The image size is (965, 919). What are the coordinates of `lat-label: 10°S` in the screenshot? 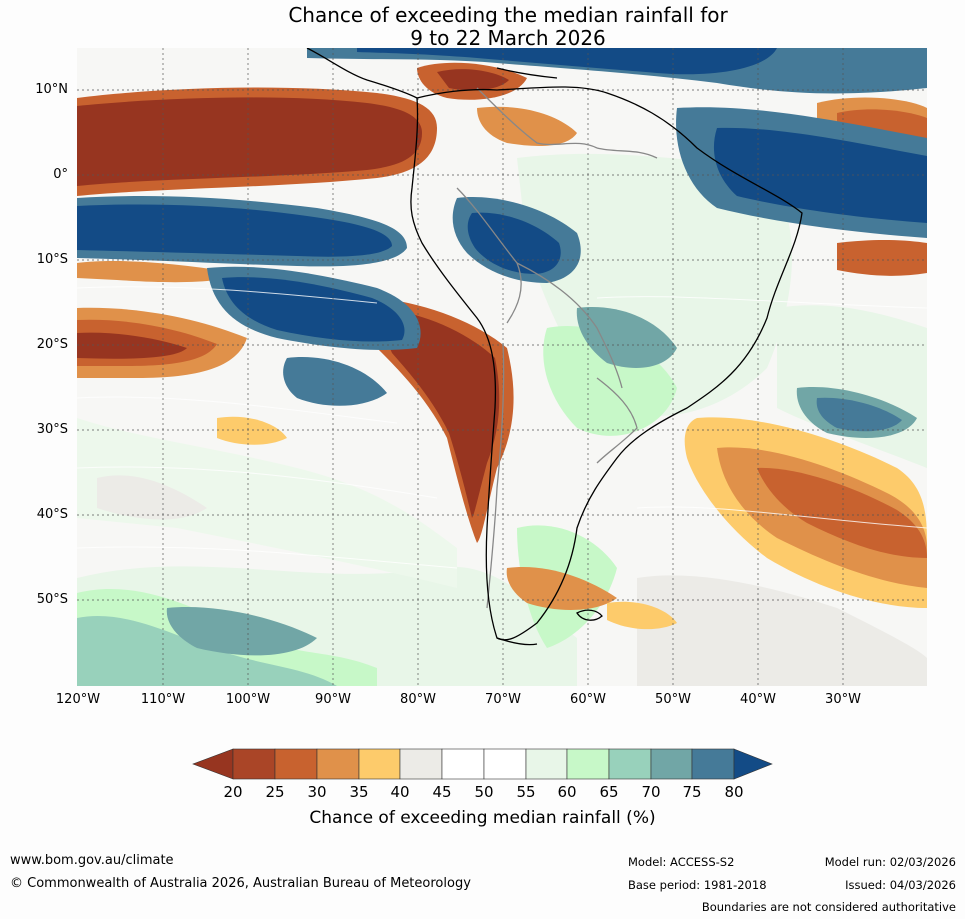 It's located at (52, 259).